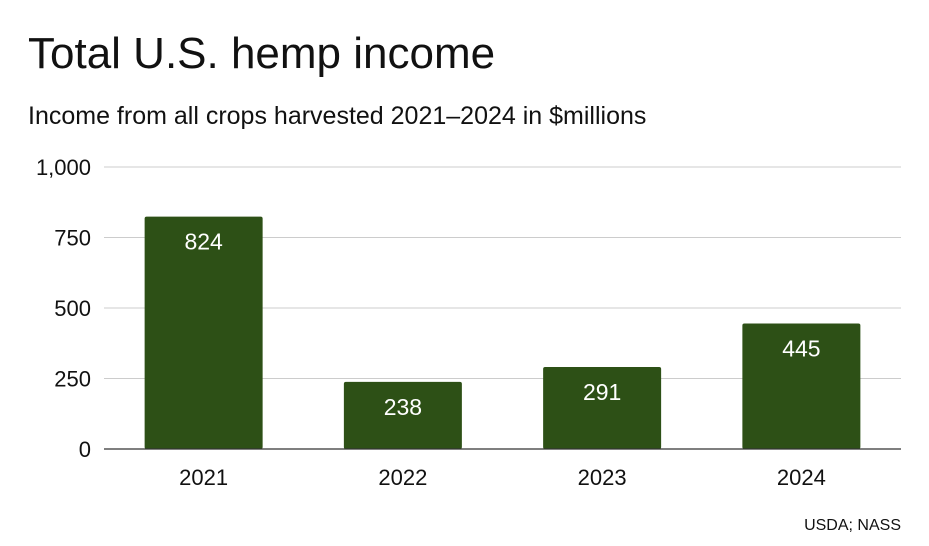 The width and height of the screenshot is (929, 546). I want to click on y-tick-label: 750, so click(72, 238).